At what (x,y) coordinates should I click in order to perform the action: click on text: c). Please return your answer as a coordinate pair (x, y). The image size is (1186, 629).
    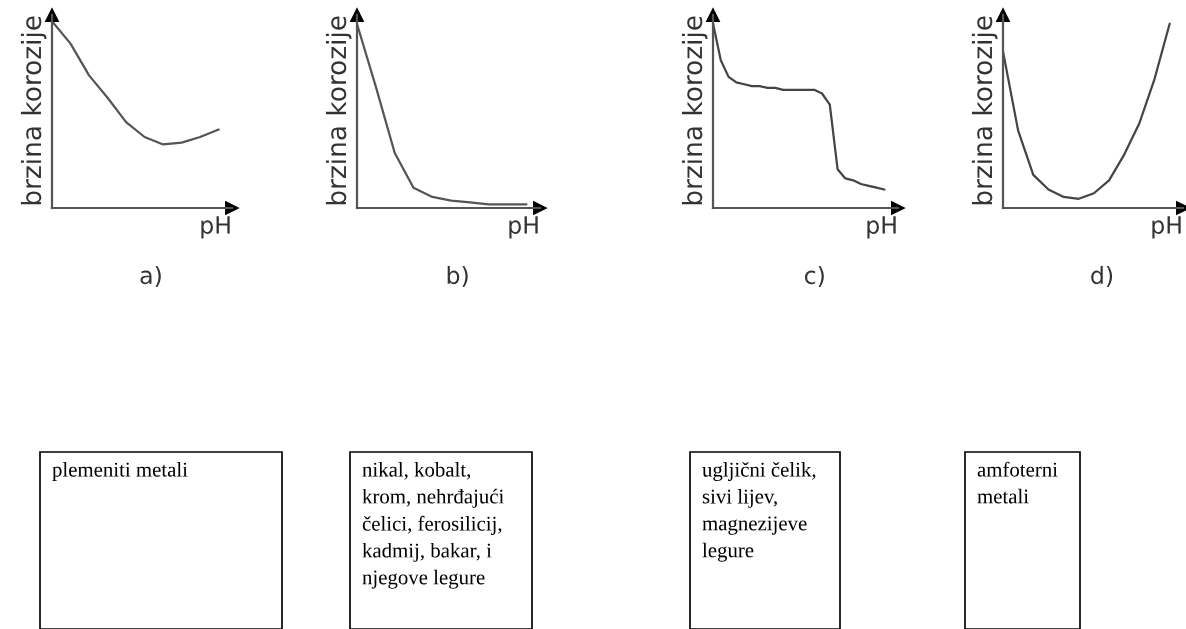
    Looking at the image, I should click on (814, 276).